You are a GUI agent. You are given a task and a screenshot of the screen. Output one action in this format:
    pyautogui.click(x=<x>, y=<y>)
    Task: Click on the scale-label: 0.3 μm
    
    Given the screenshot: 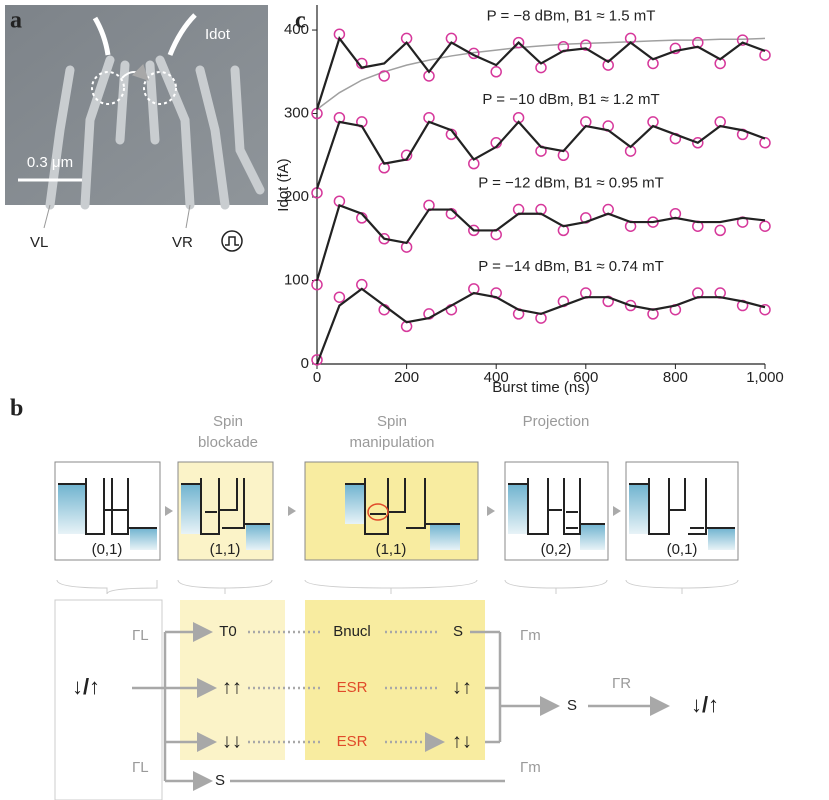 What is the action you would take?
    pyautogui.click(x=50, y=162)
    